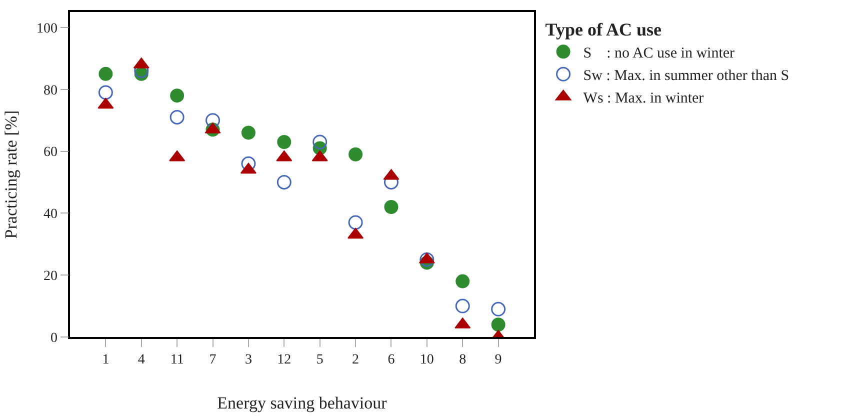 The width and height of the screenshot is (844, 419). Describe the element at coordinates (248, 360) in the screenshot. I see `x-tick-label: 3` at that location.